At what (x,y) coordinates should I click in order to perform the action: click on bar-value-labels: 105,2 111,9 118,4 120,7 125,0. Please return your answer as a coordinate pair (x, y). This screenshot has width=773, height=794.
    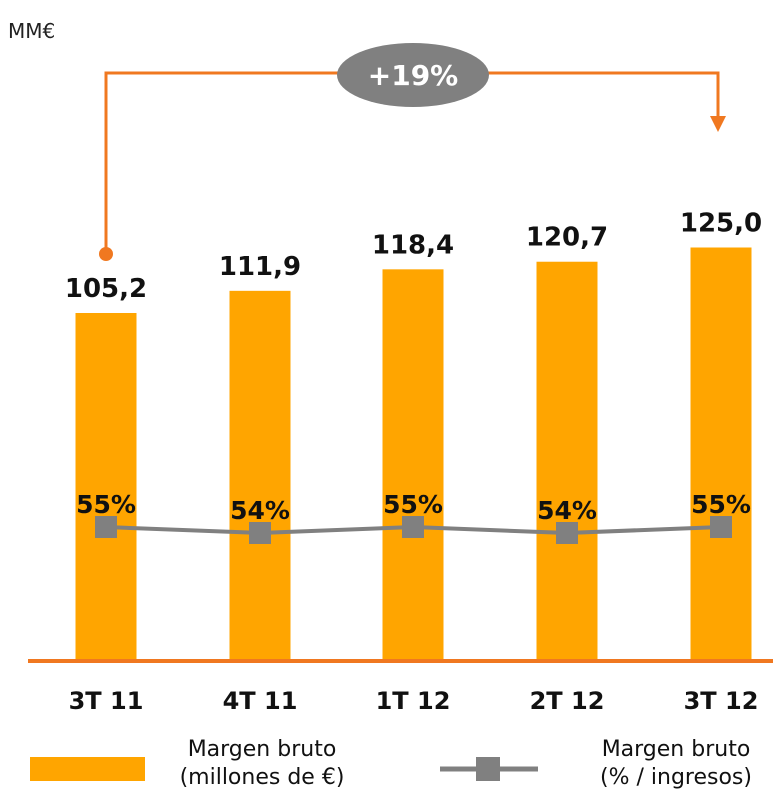
    Looking at the image, I should click on (413, 256).